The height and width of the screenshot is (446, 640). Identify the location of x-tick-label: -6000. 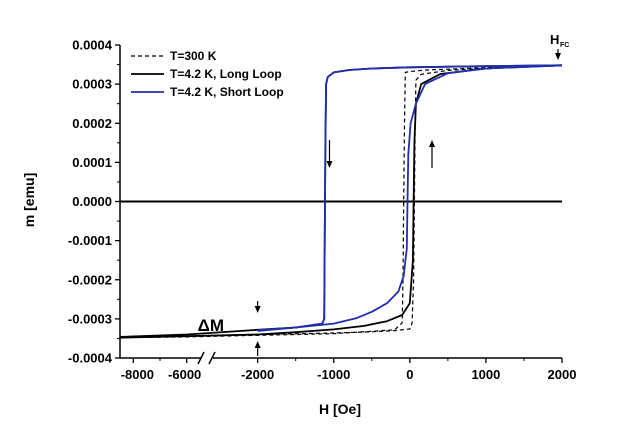
(184, 374).